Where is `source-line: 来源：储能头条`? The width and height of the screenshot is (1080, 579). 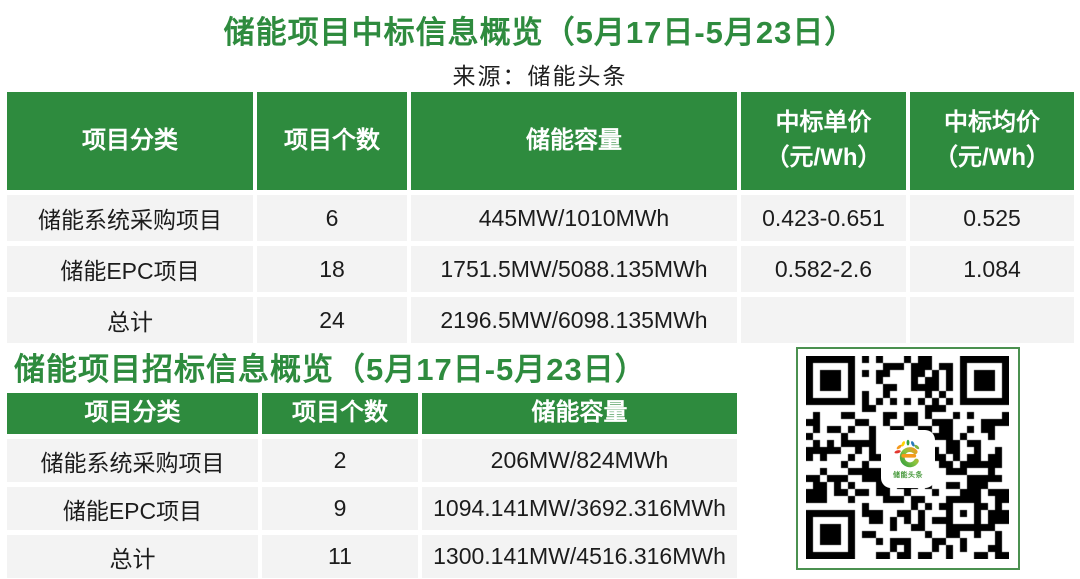 source-line: 来源：储能头条 is located at coordinates (540, 76).